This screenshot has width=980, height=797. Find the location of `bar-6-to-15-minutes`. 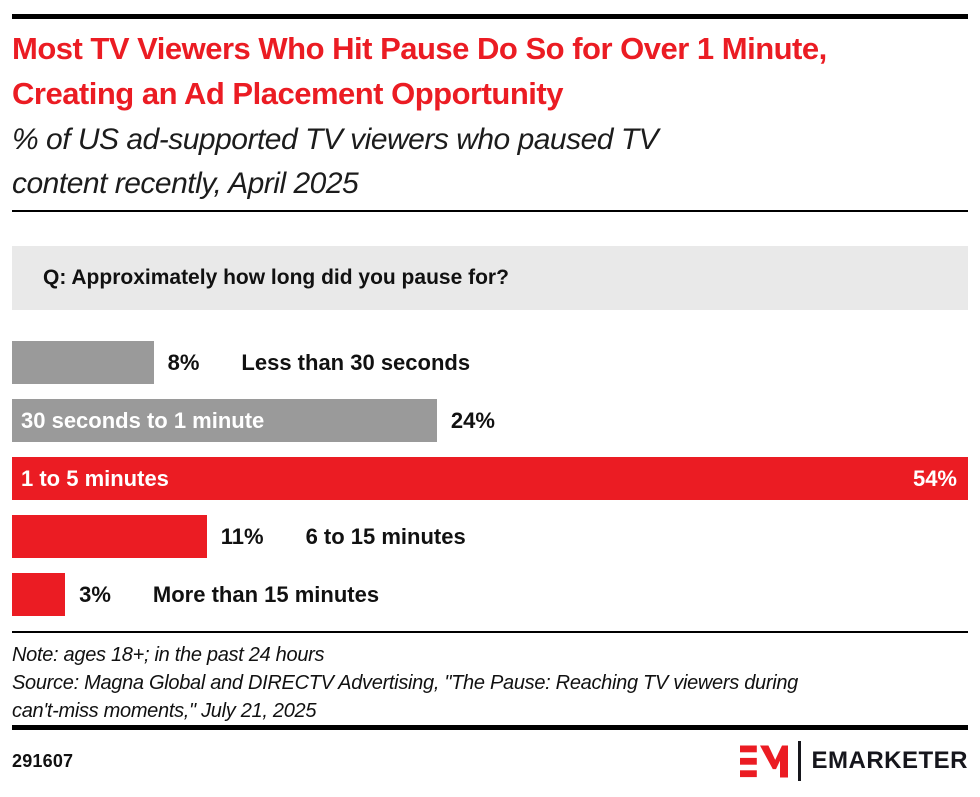

bar-6-to-15-minutes is located at coordinates (109, 536).